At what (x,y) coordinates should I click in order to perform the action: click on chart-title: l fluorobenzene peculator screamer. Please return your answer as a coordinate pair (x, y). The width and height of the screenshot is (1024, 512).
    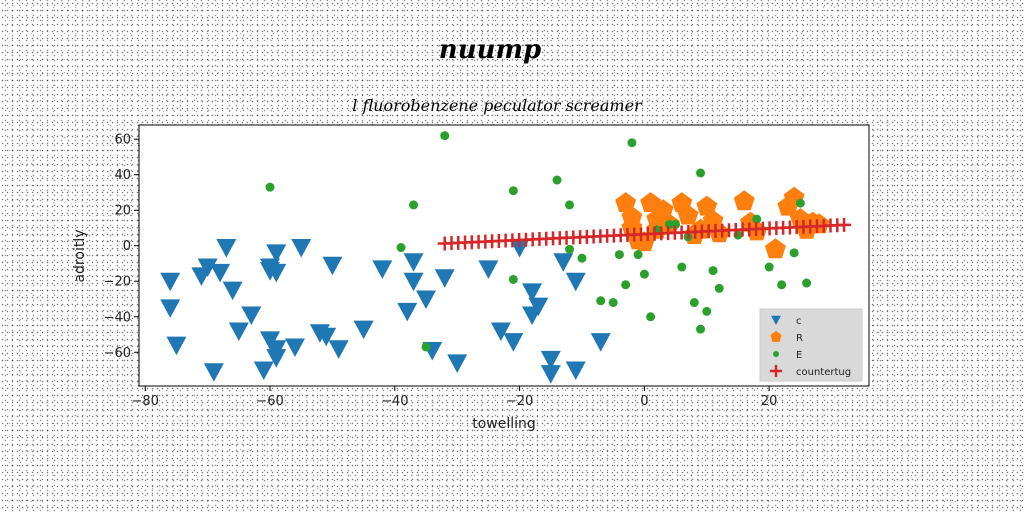
    Looking at the image, I should click on (497, 105).